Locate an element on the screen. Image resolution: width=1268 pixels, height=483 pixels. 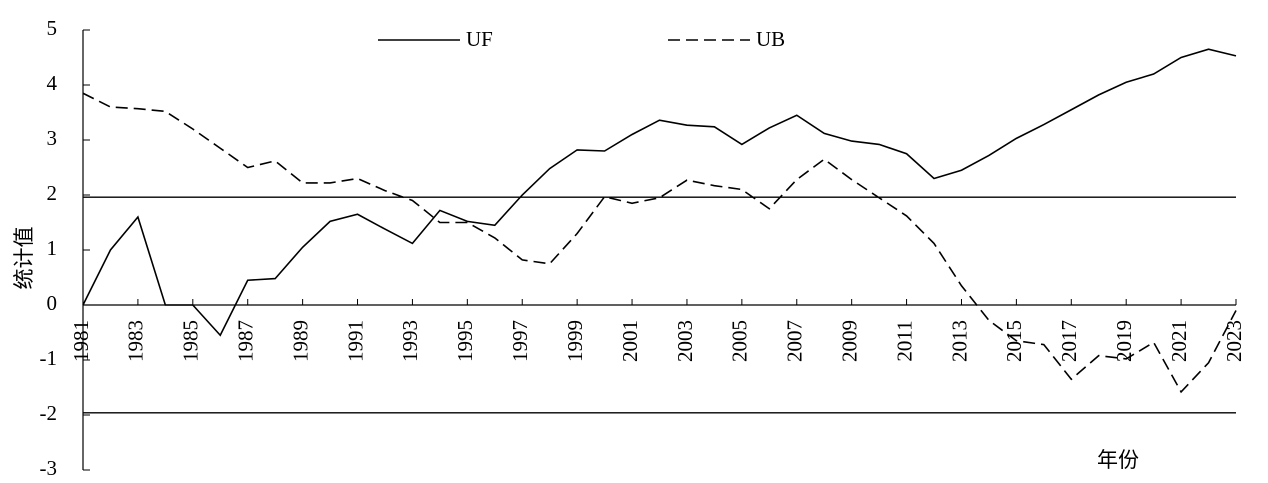
x-tick-label: 2007 is located at coordinates (795, 341).